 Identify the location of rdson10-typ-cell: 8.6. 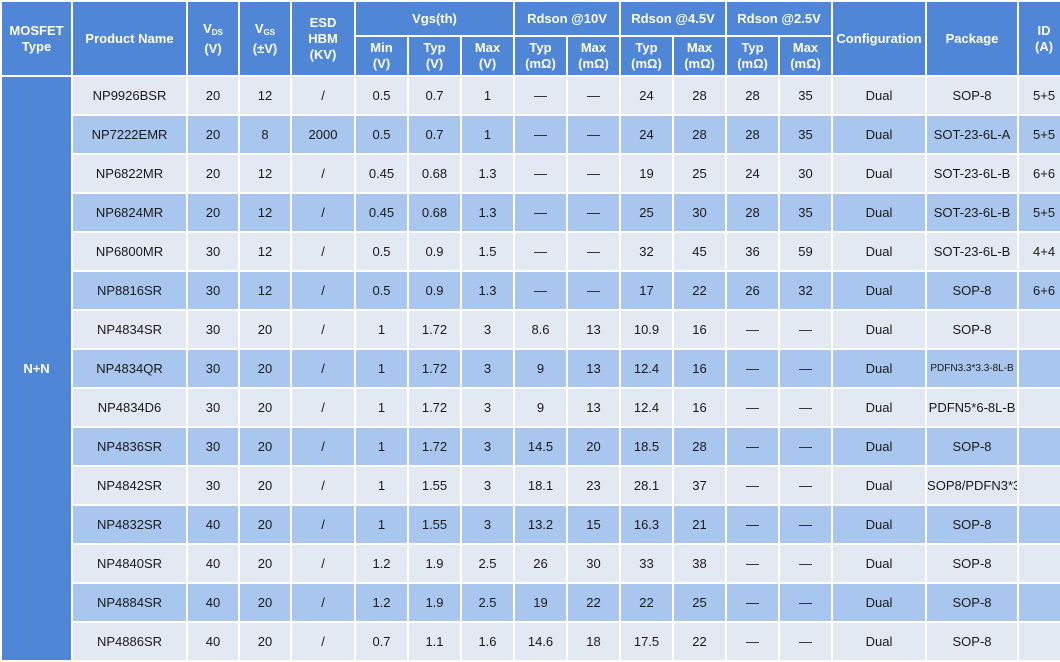
(540, 329).